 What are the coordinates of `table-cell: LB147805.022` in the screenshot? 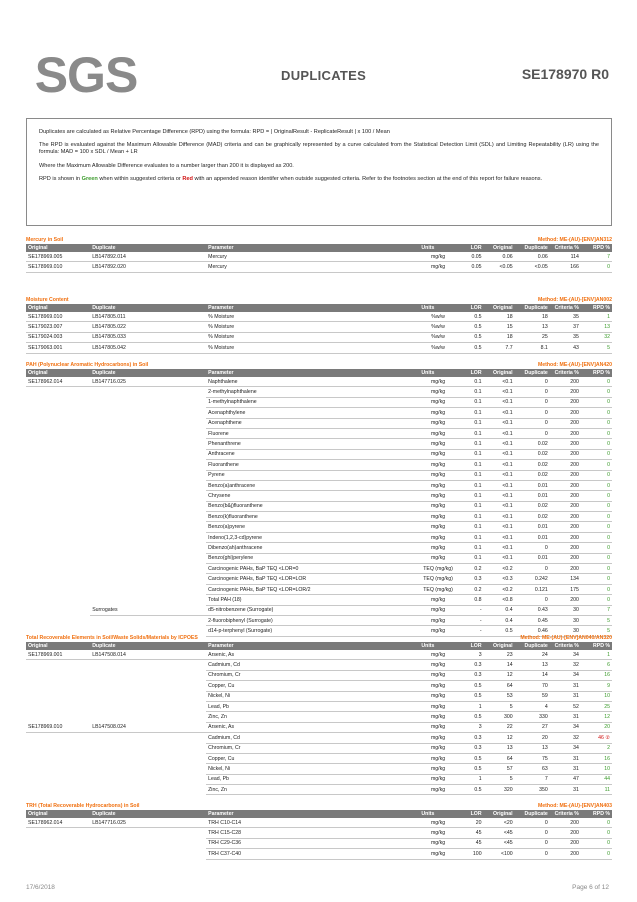 It's located at (148, 327).